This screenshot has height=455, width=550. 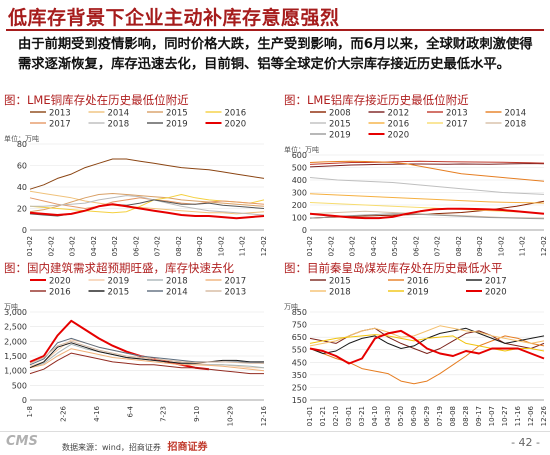 What do you see at coordinates (164, 414) in the screenshot?
I see `x-tick-label: 7-23` at bounding box center [164, 414].